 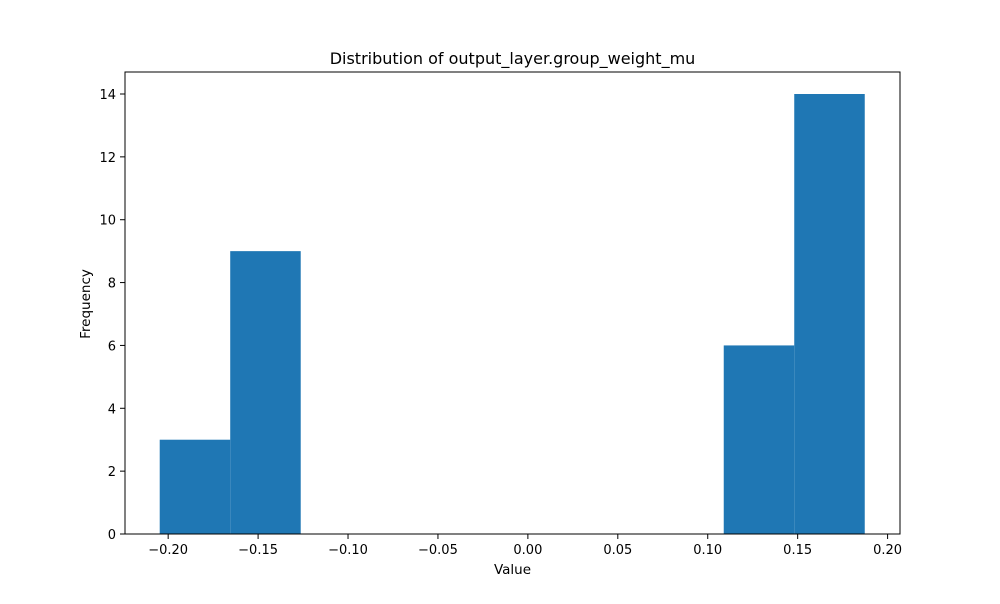 What do you see at coordinates (112, 472) in the screenshot?
I see `y-tick-label: 2` at bounding box center [112, 472].